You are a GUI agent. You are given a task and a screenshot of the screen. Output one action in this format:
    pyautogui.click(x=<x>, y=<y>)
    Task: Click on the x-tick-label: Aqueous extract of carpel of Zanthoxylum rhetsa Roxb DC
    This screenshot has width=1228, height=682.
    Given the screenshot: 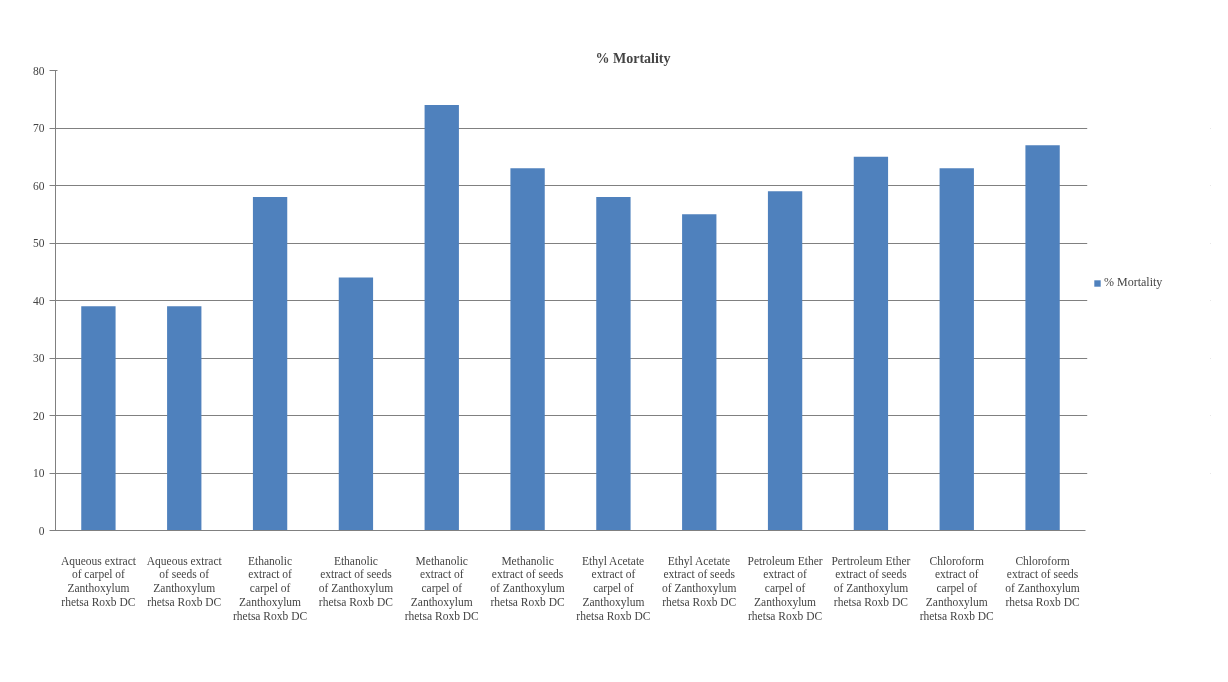 What is the action you would take?
    pyautogui.click(x=98, y=581)
    